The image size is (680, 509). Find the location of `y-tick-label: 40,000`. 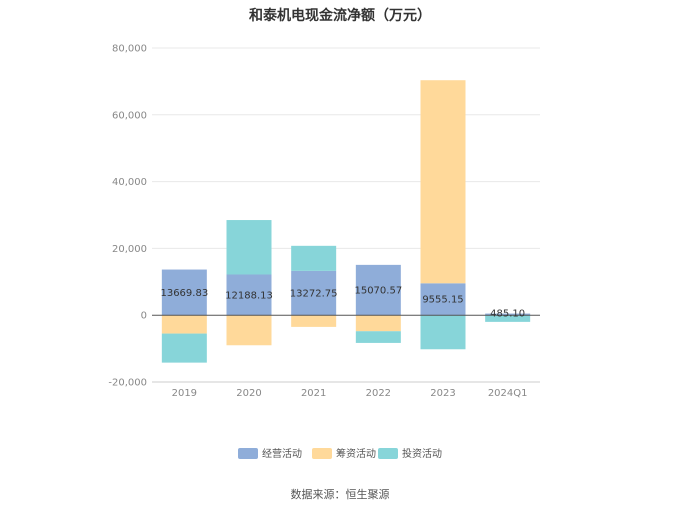

y-tick-label: 40,000 is located at coordinates (129, 182).